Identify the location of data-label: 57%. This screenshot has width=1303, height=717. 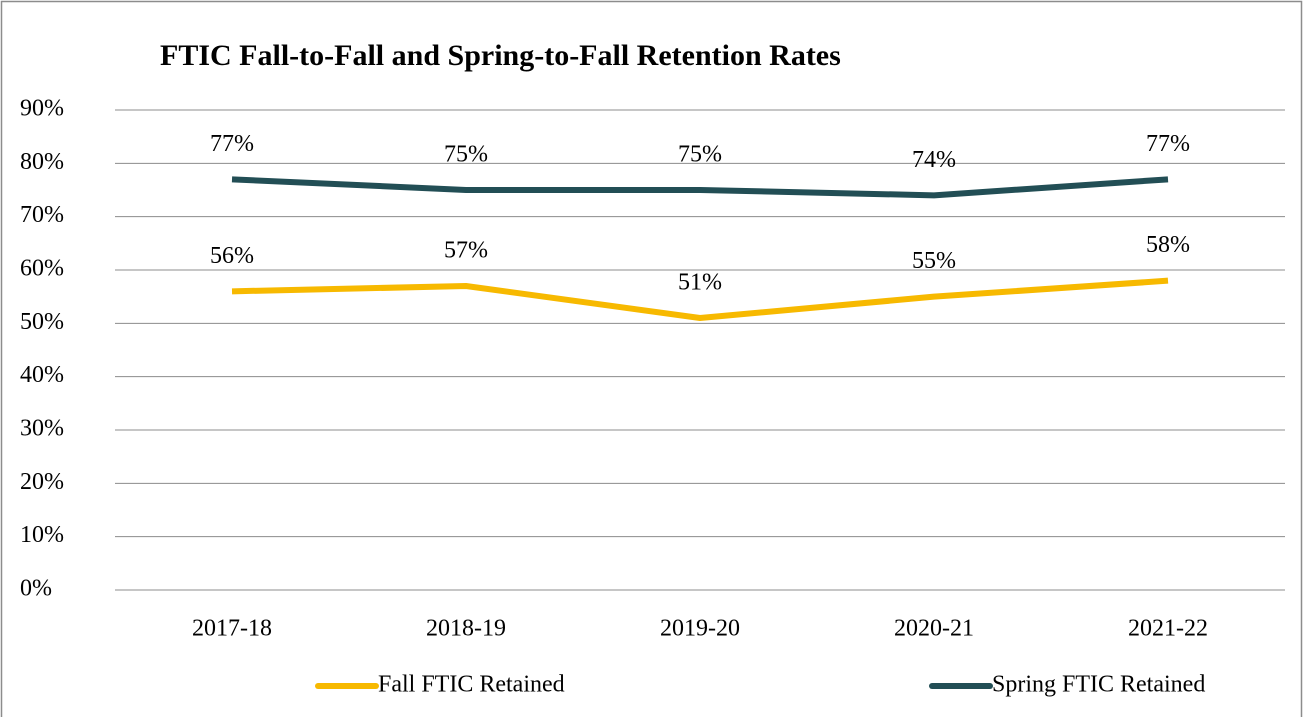
(466, 251).